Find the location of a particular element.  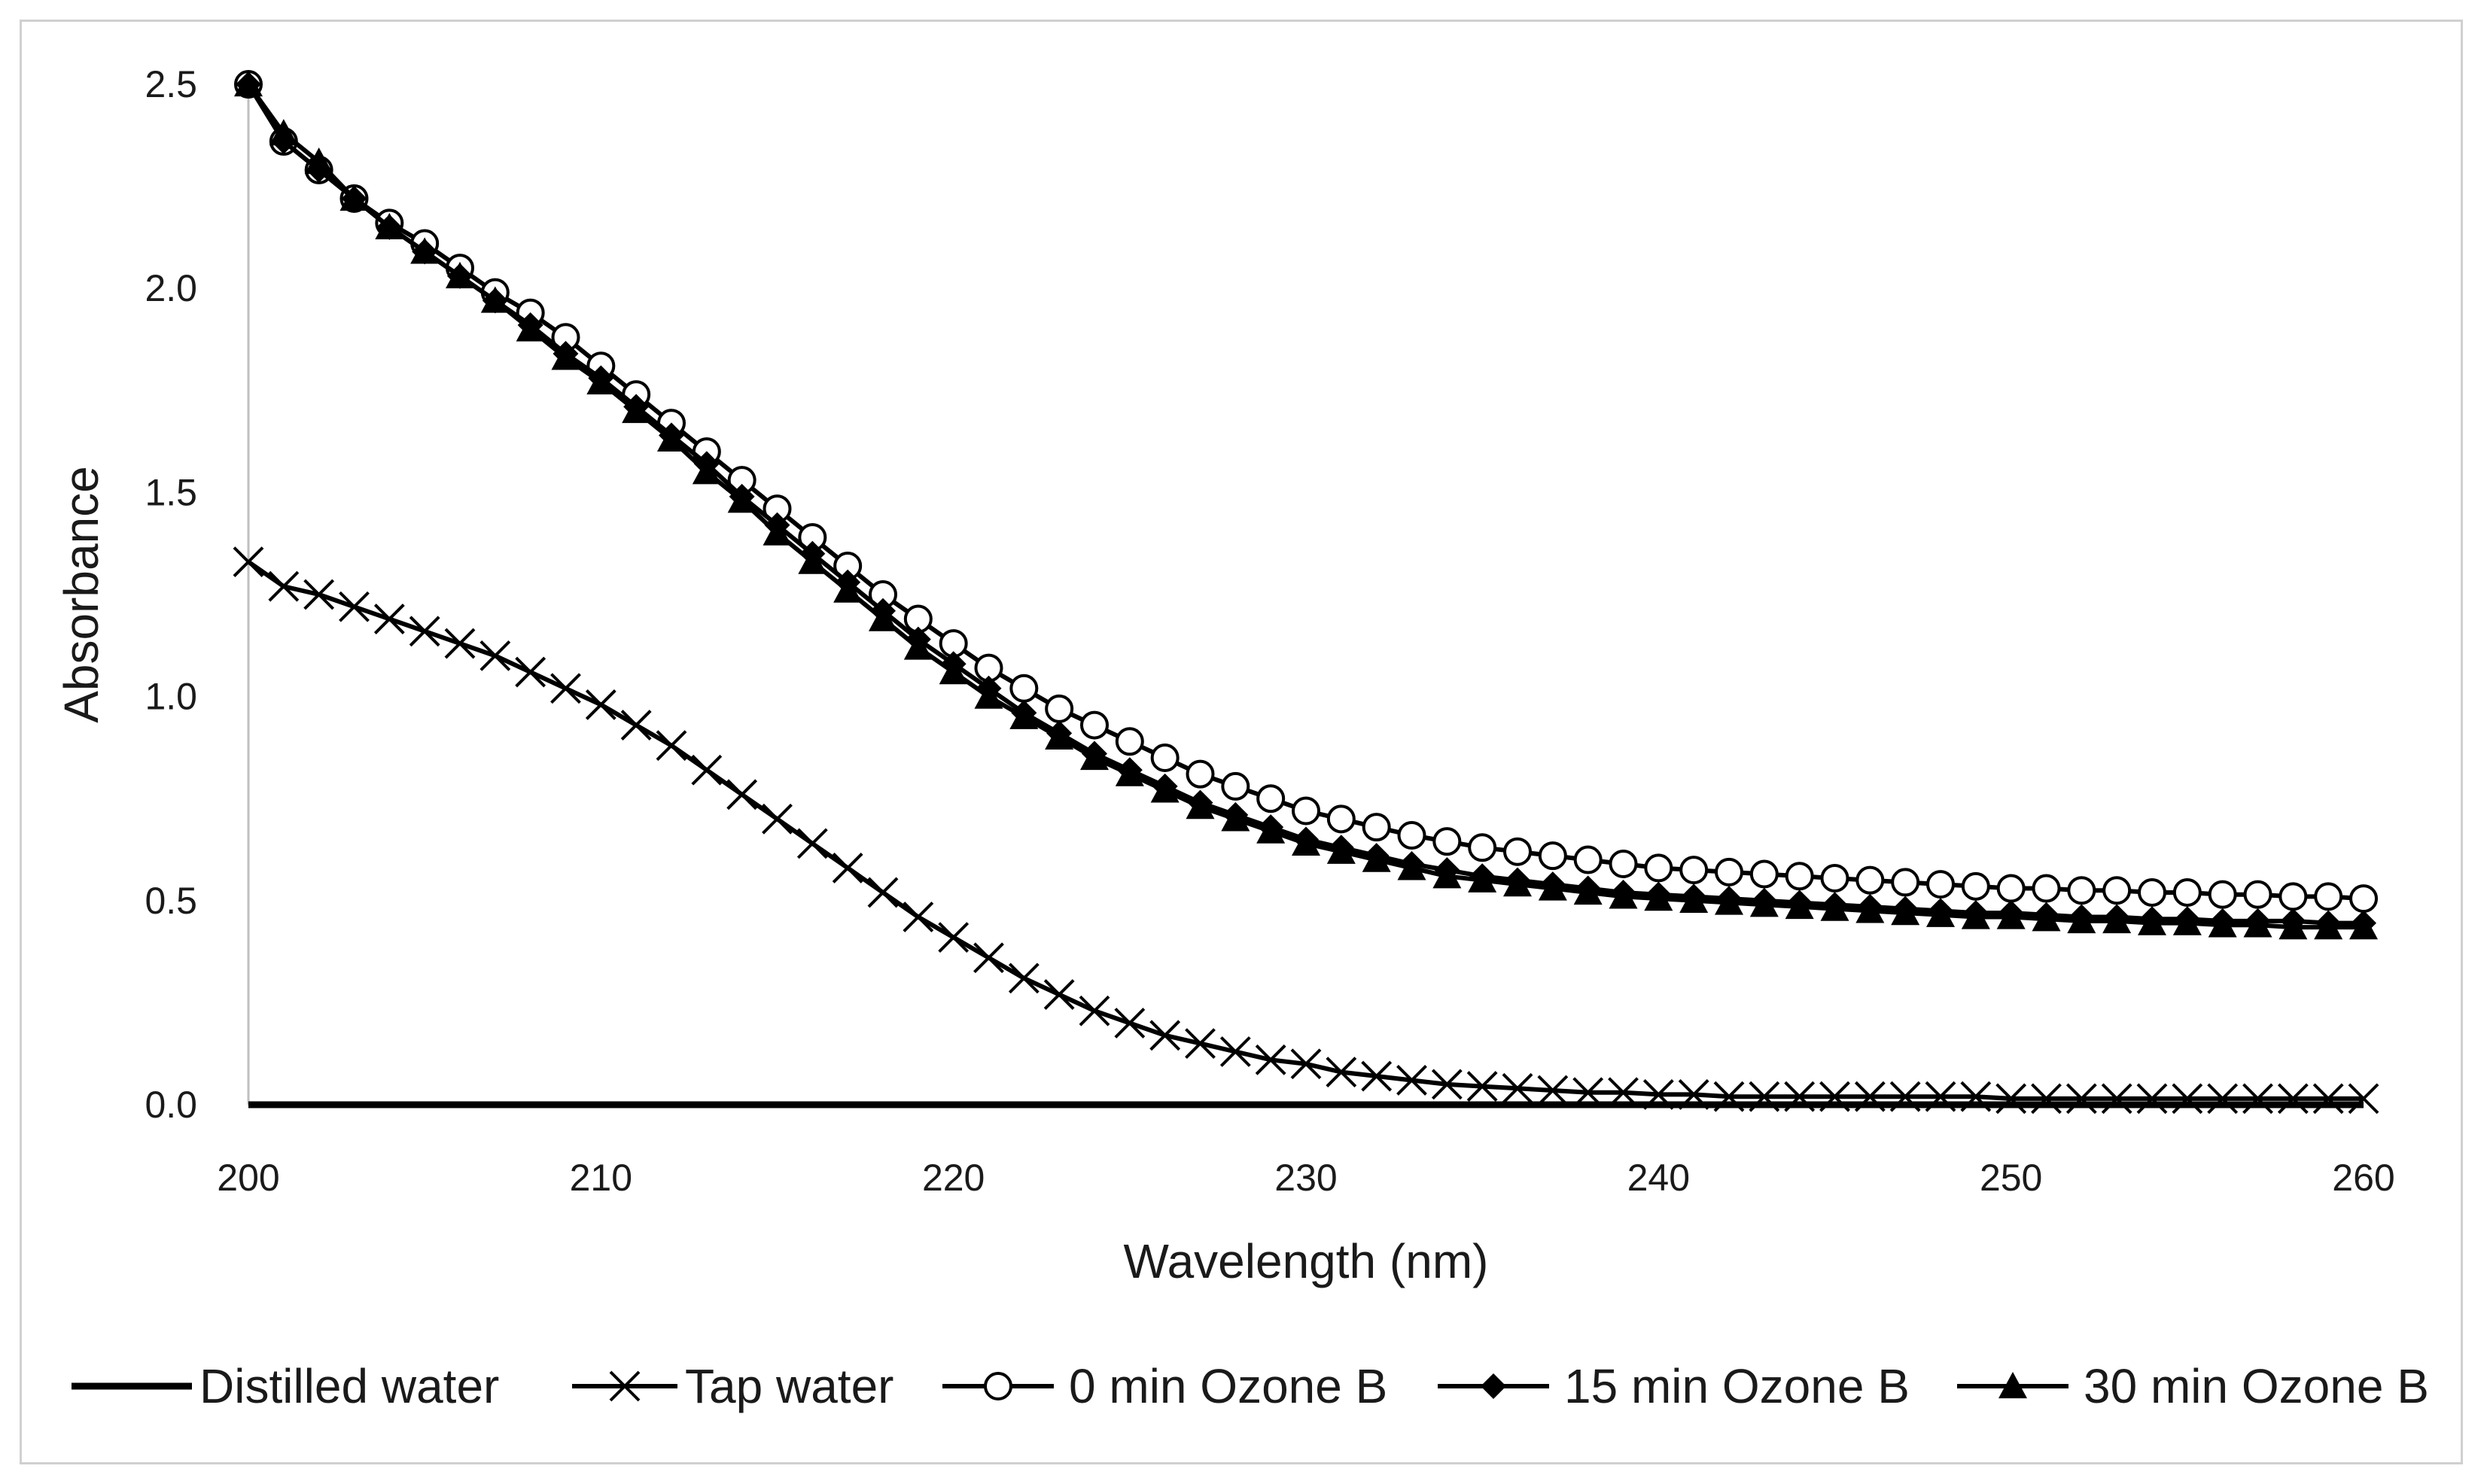

legend-label: 0 min Ozone B is located at coordinates (1228, 1386).